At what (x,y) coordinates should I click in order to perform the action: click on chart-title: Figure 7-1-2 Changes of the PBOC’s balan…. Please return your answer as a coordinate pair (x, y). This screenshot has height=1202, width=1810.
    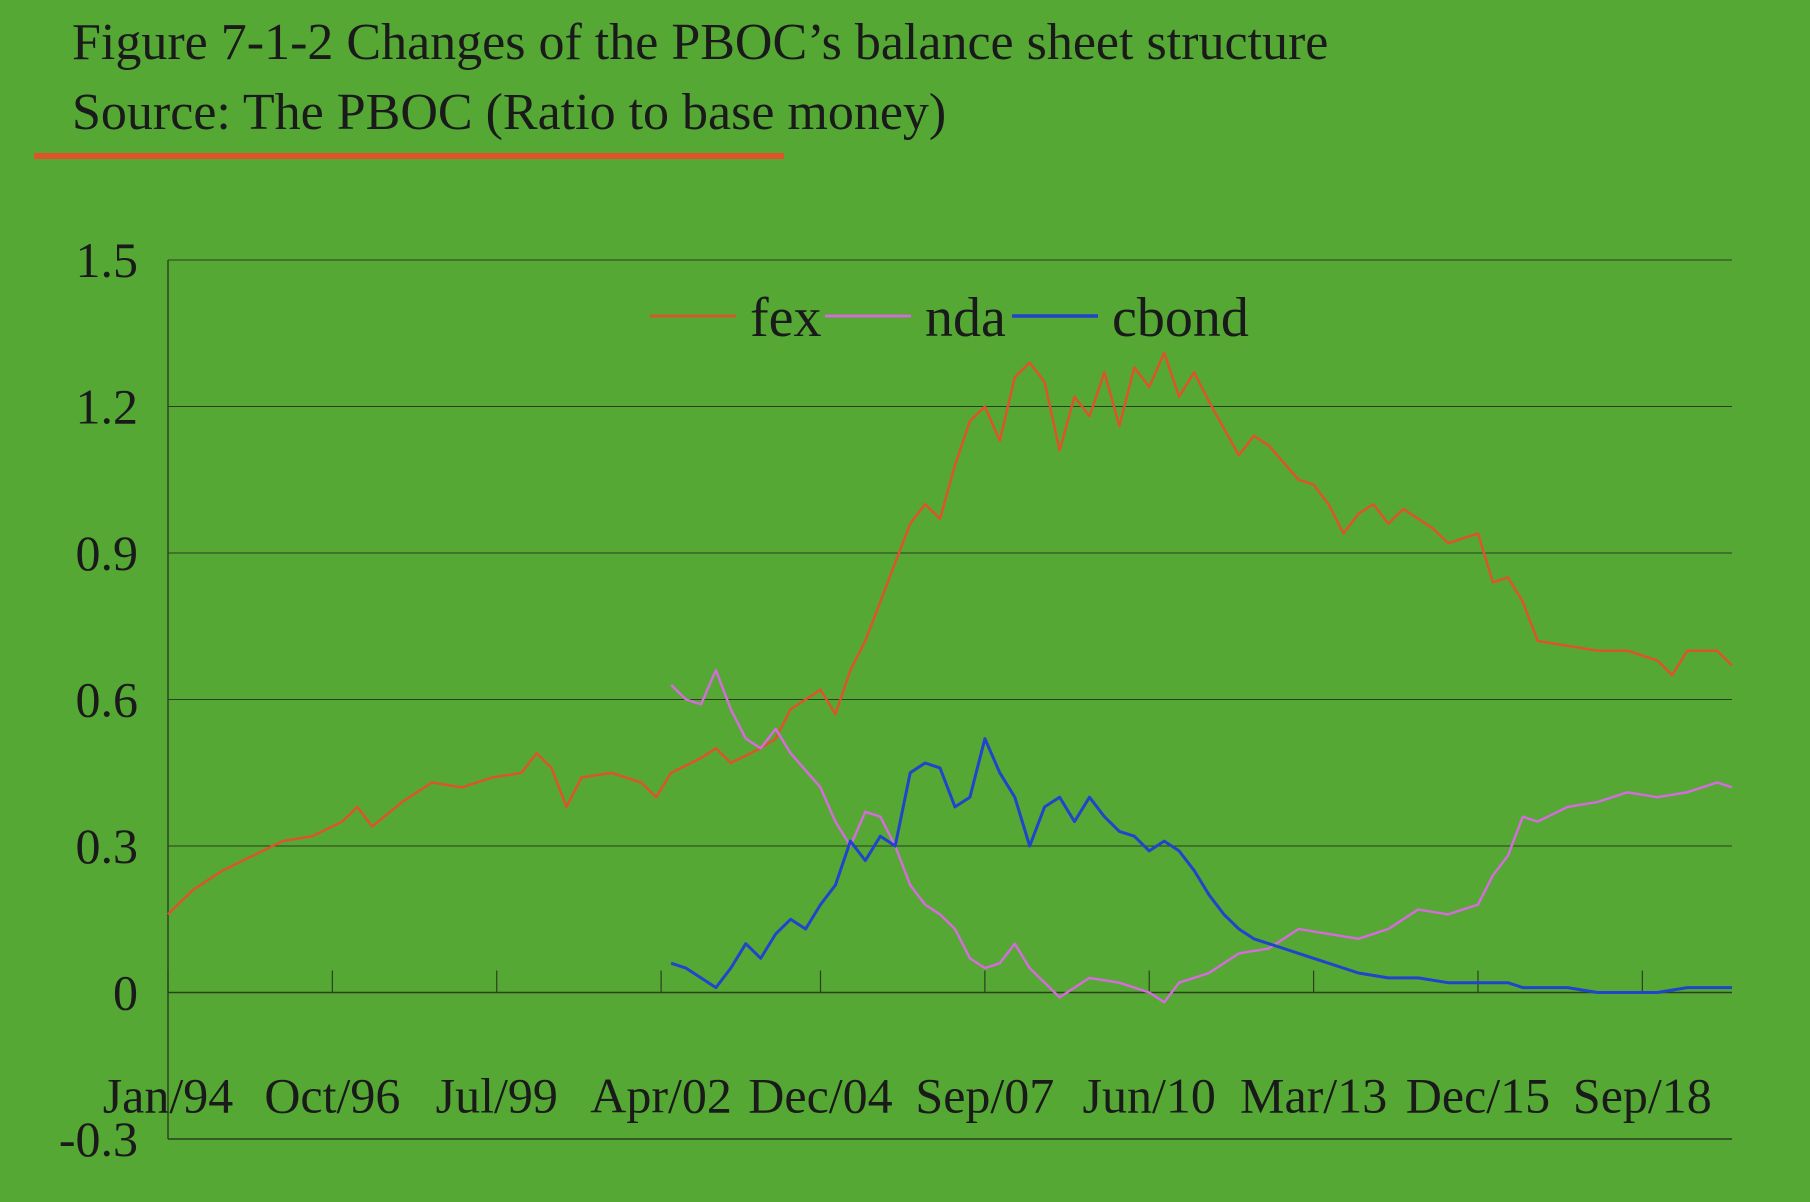
    Looking at the image, I should click on (700, 42).